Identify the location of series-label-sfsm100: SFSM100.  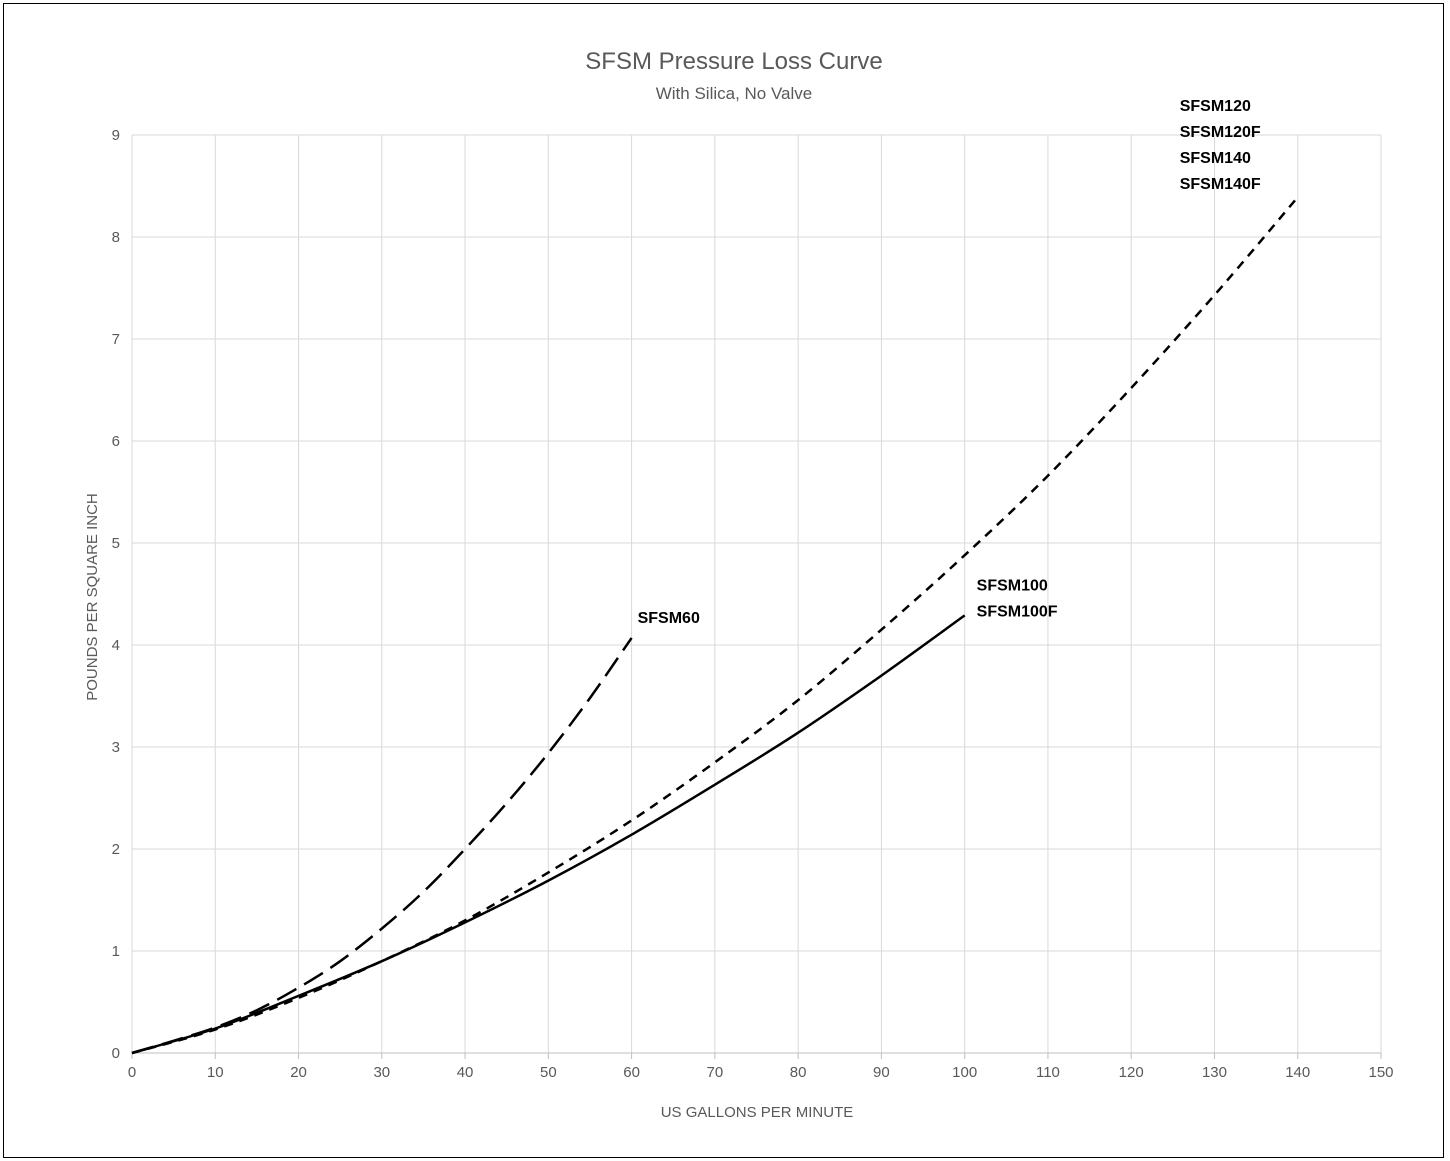
(1012, 585).